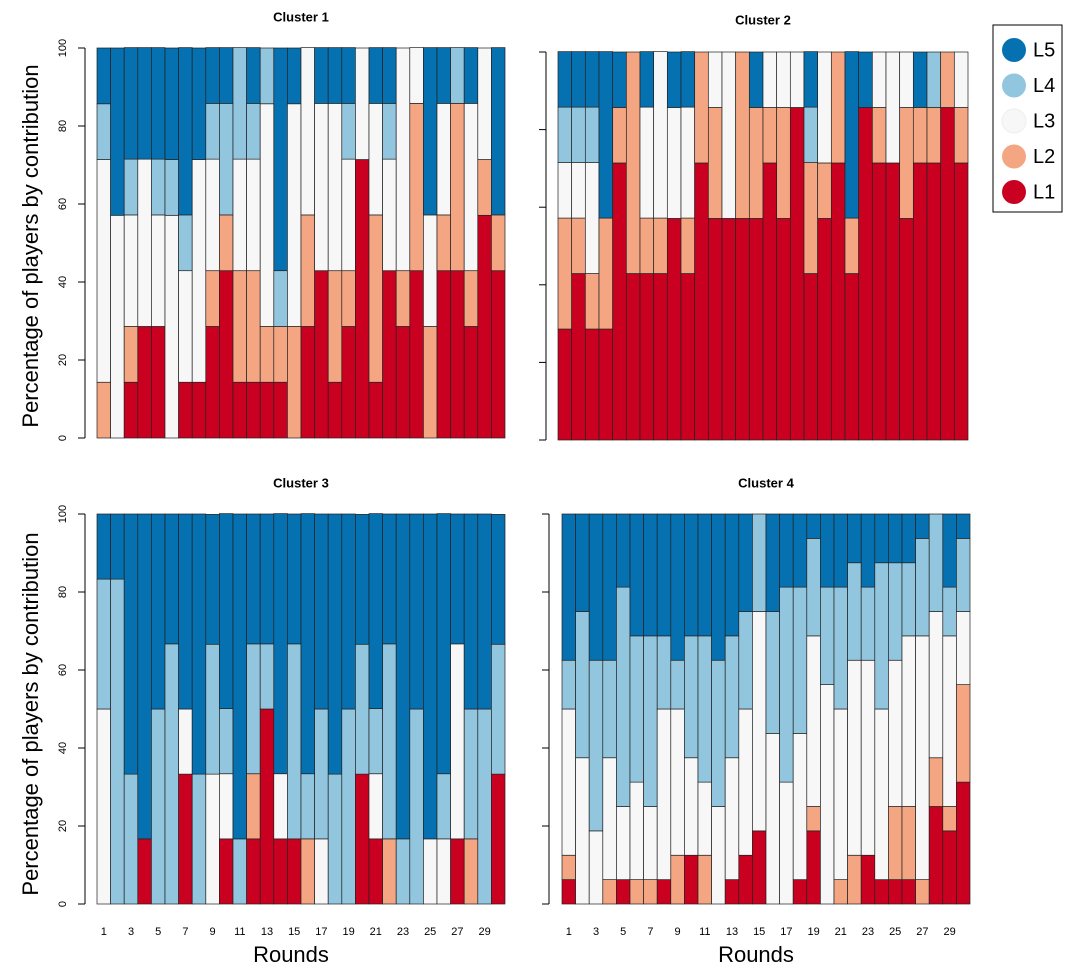 The width and height of the screenshot is (1074, 967). What do you see at coordinates (63, 48) in the screenshot?
I see `y-tick-label: 100` at bounding box center [63, 48].